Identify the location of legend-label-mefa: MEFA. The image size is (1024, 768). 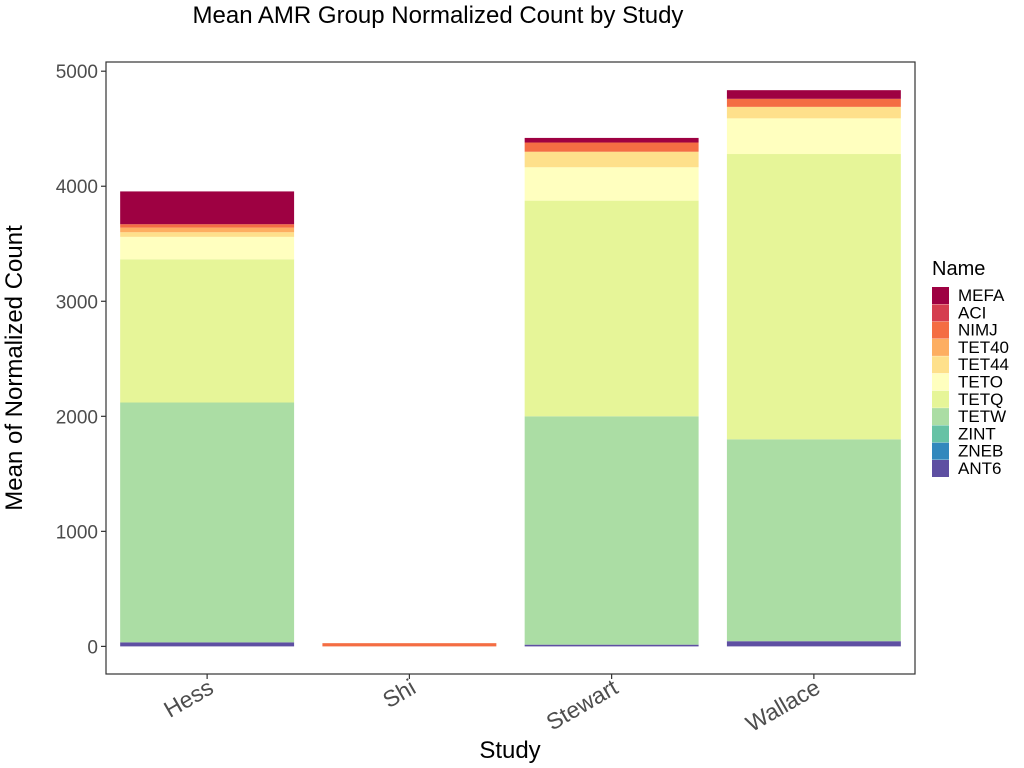
(981, 295).